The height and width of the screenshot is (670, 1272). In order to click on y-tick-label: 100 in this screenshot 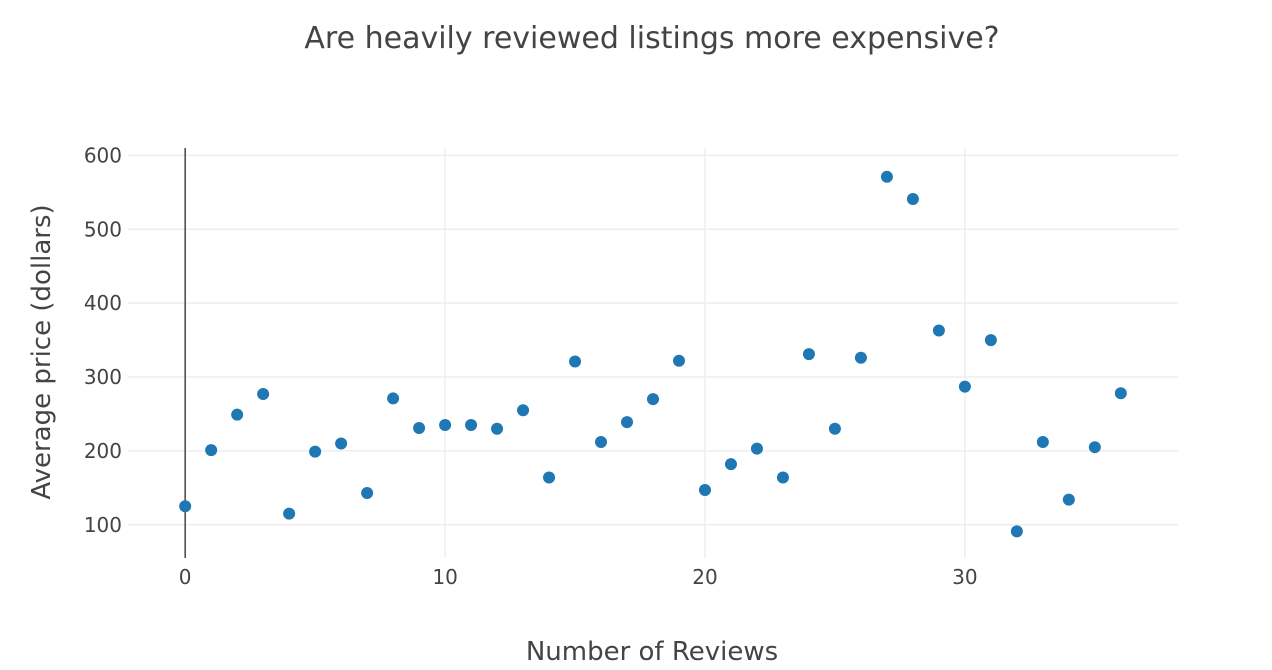, I will do `click(103, 525)`.